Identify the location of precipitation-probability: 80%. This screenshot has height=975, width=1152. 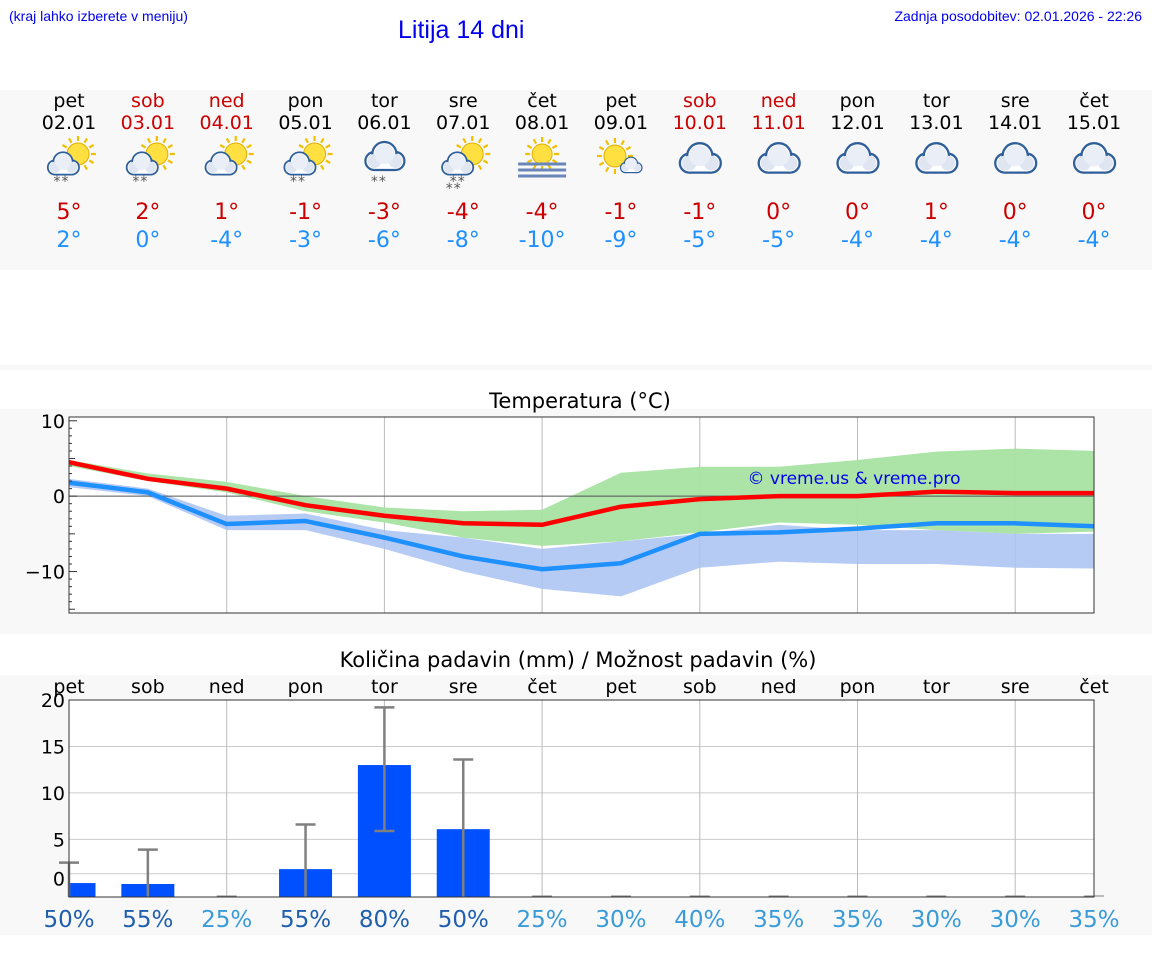
(384, 920).